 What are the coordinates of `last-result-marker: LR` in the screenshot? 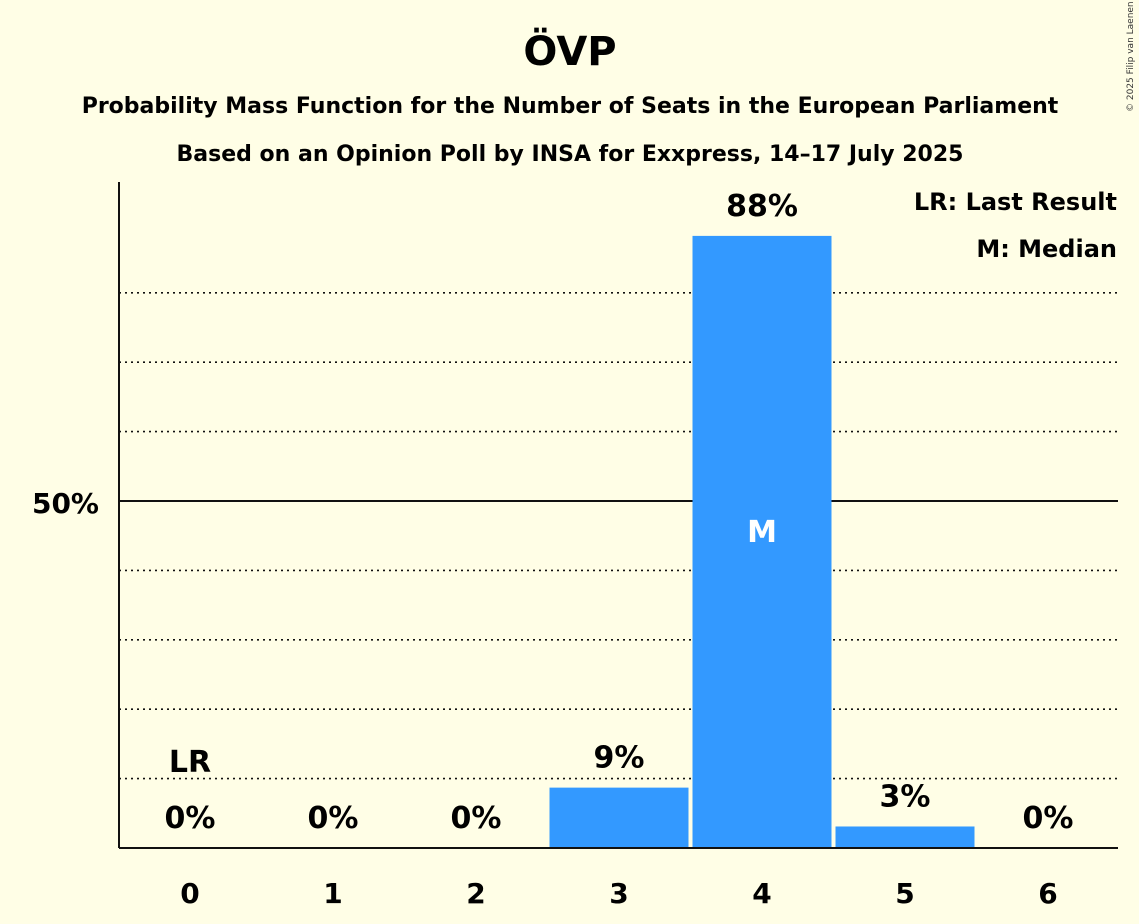 It's located at (190, 762).